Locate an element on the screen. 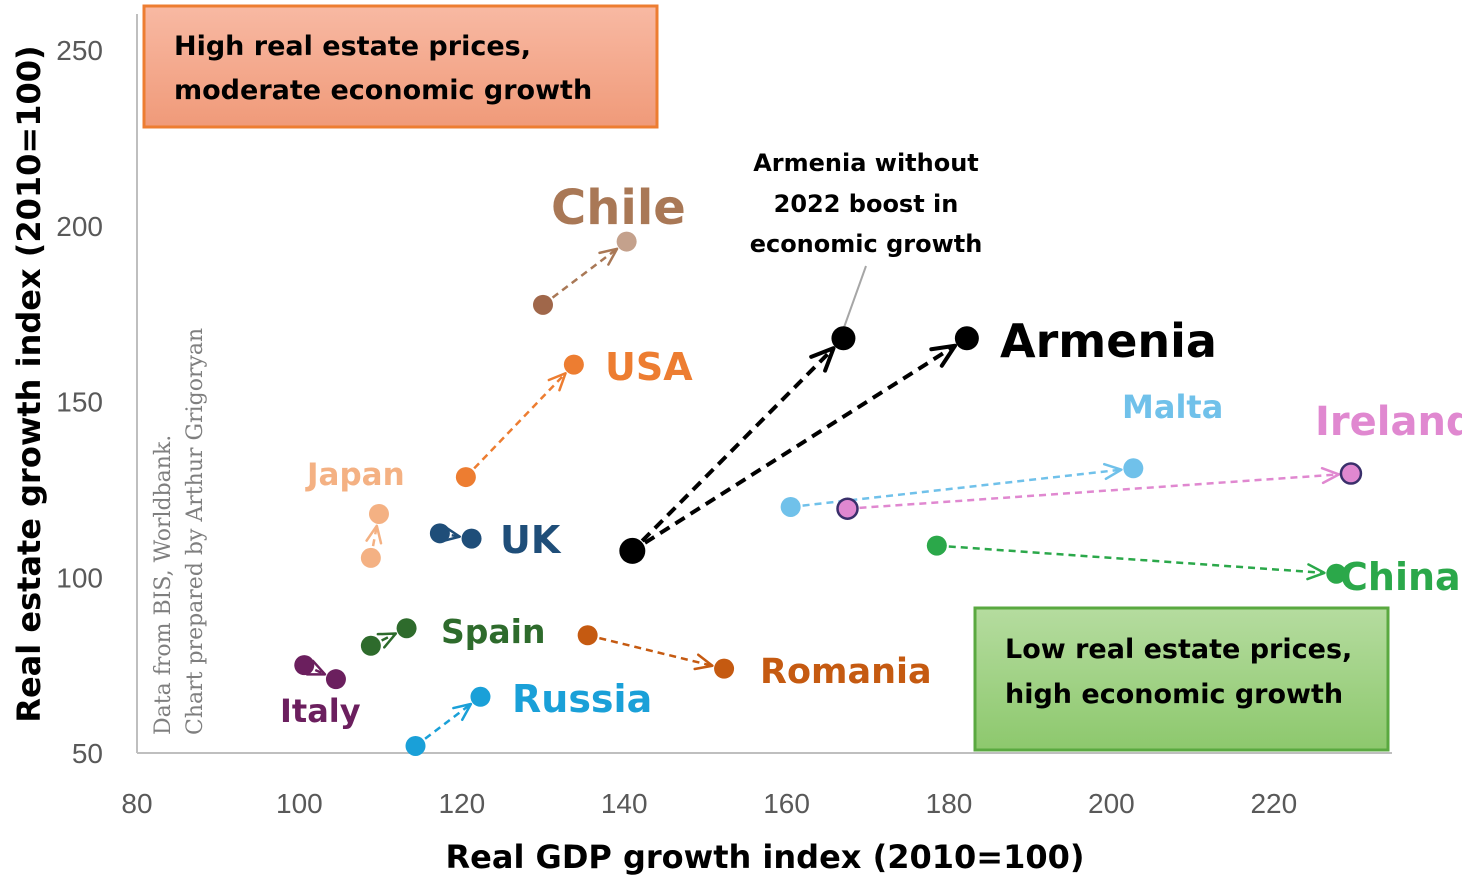 The height and width of the screenshot is (878, 1462). x-tick-label: 160 is located at coordinates (786, 803).